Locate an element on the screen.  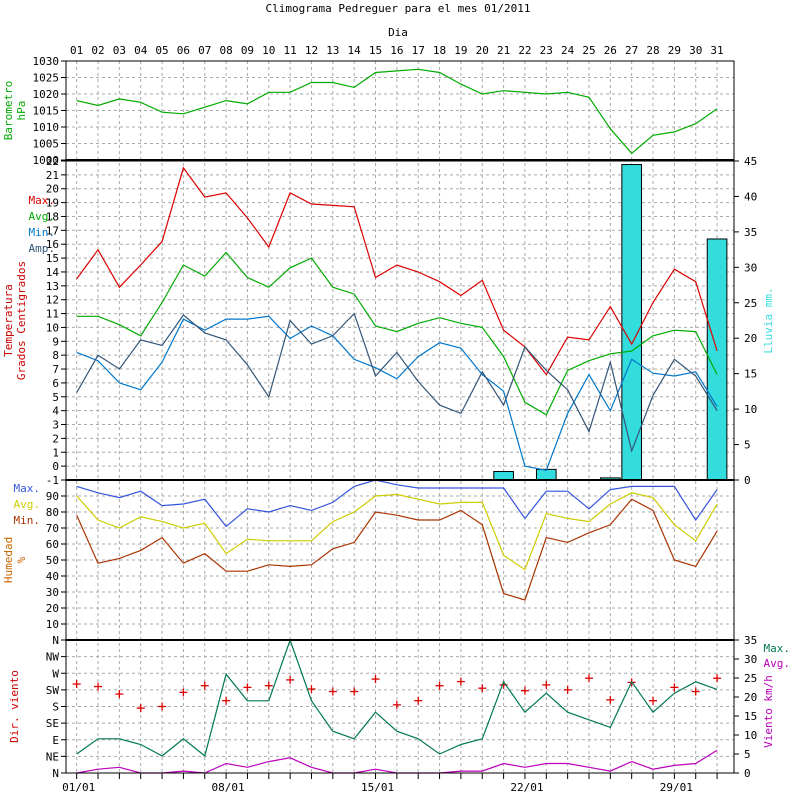
chart-title: Climograma Pedreguer para el mes 01/2011 is located at coordinates (398, 8).